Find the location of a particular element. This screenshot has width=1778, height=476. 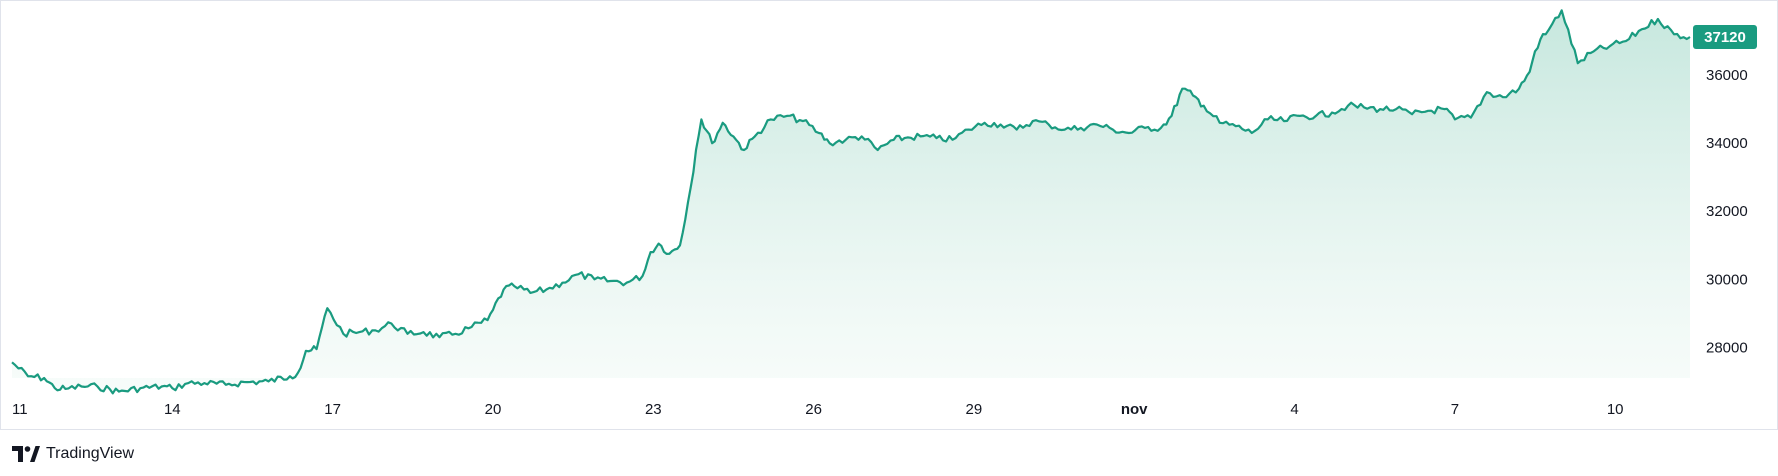

last-price-label: 37120 is located at coordinates (1725, 37).